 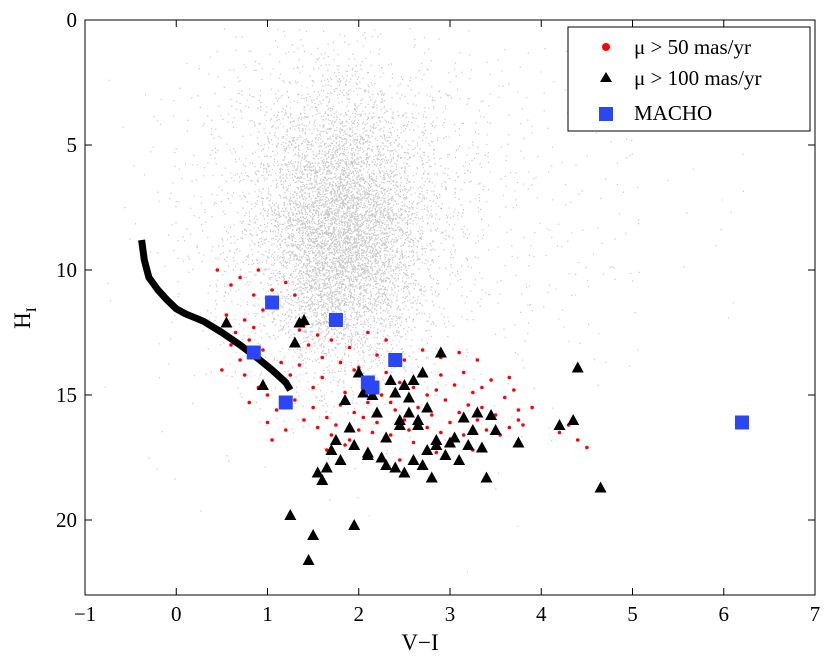 What do you see at coordinates (815, 614) in the screenshot?
I see `x-tick-label: 7` at bounding box center [815, 614].